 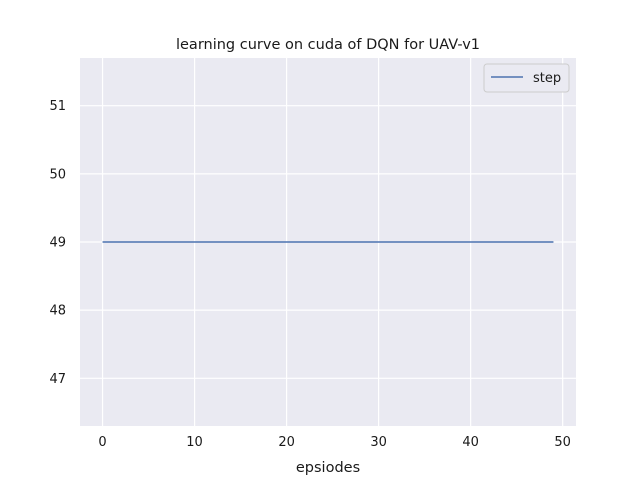 What do you see at coordinates (57, 311) in the screenshot?
I see `y-tick-label: 48` at bounding box center [57, 311].